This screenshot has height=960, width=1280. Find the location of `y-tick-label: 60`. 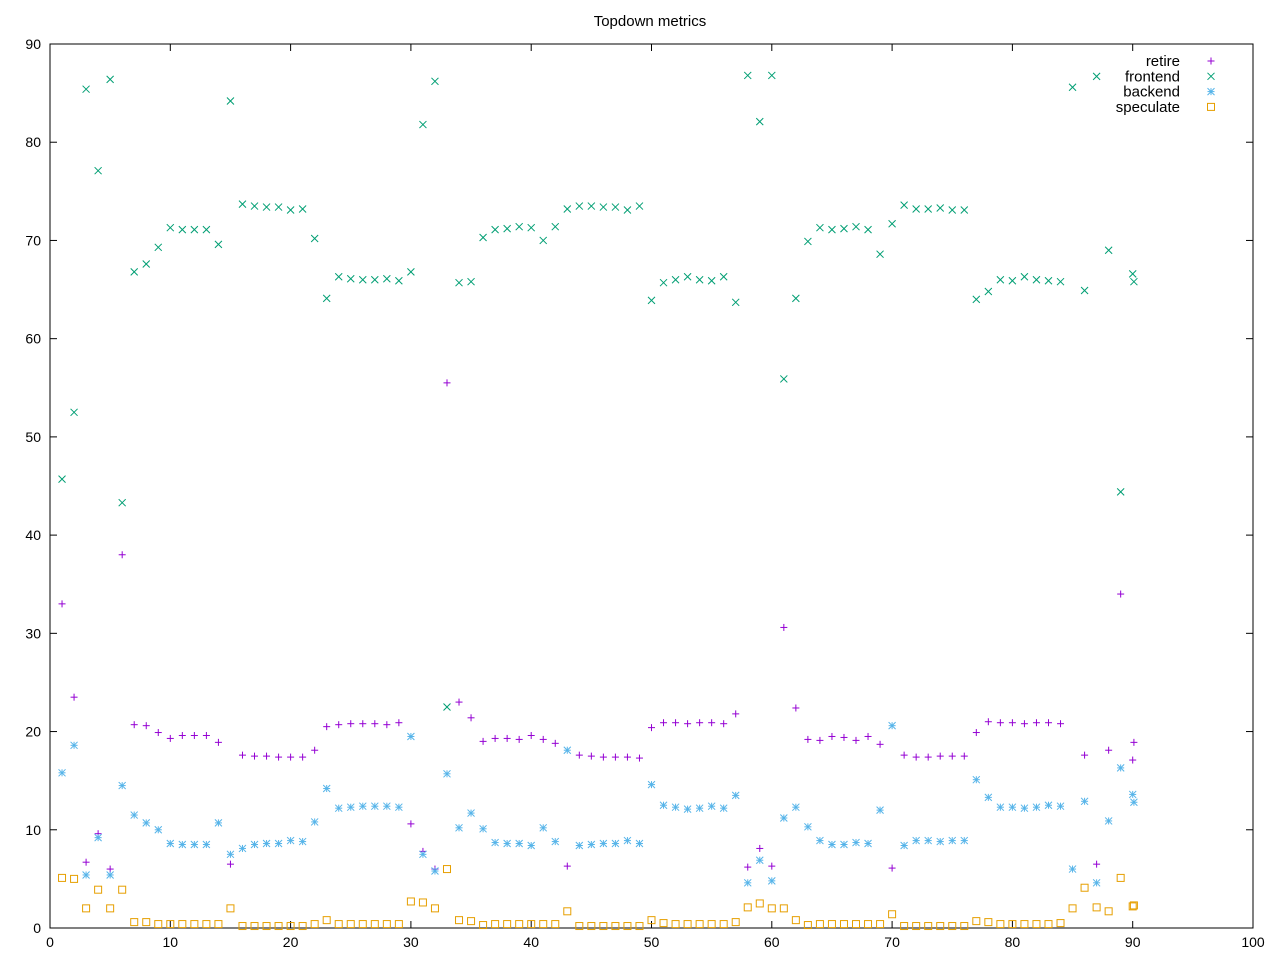

y-tick-label: 60 is located at coordinates (33, 339).